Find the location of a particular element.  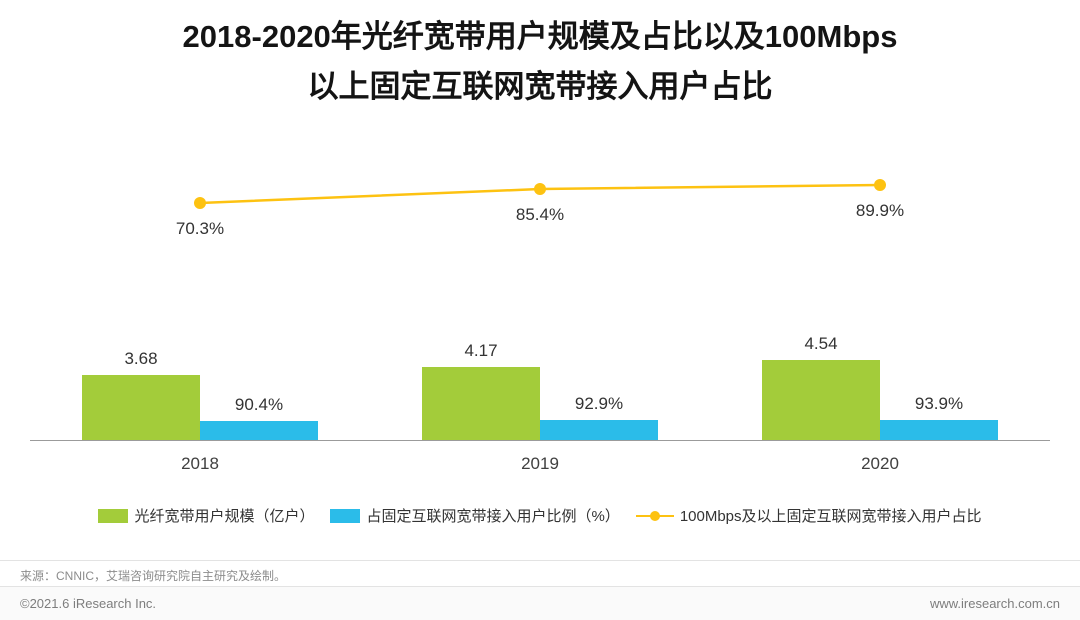

bar-green-2019 is located at coordinates (481, 403).